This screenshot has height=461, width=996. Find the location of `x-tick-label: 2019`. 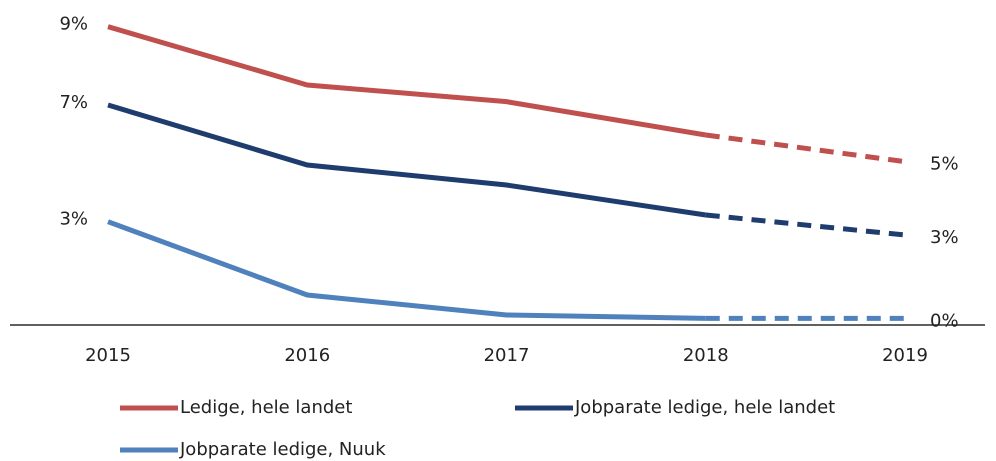

x-tick-label: 2019 is located at coordinates (905, 355).